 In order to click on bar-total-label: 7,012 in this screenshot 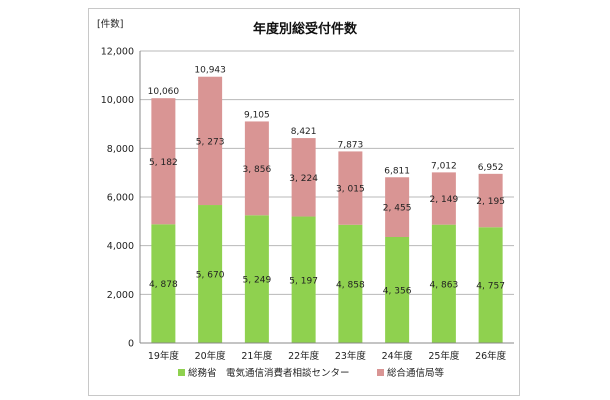, I will do `click(444, 166)`.